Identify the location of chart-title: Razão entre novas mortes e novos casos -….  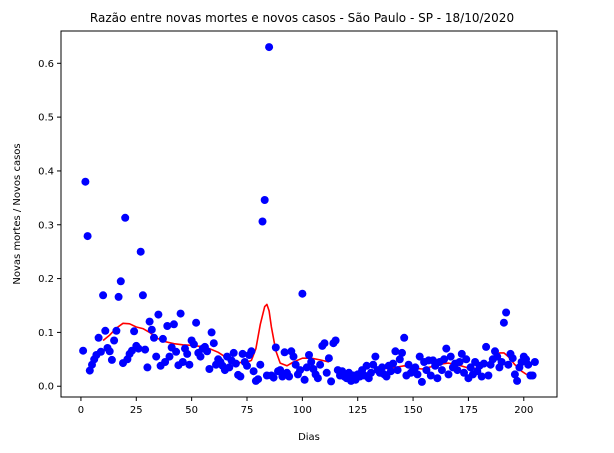
(302, 18).